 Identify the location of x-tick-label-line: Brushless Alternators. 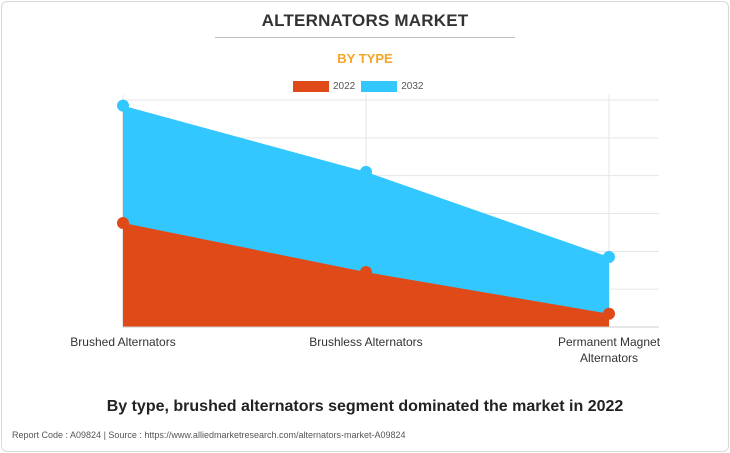
(366, 342).